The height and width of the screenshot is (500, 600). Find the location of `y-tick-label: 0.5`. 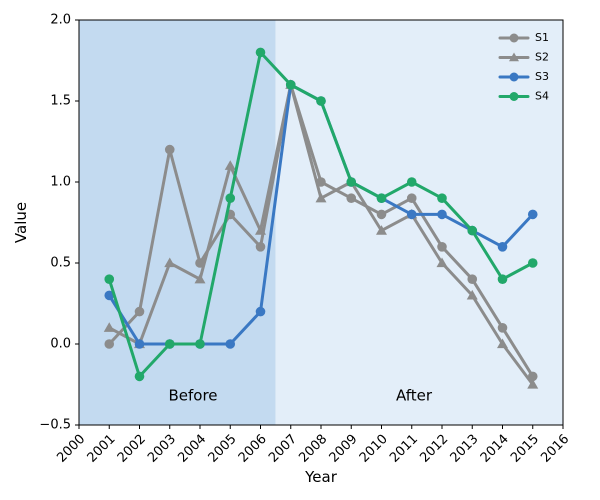

y-tick-label: 0.5 is located at coordinates (60, 263).